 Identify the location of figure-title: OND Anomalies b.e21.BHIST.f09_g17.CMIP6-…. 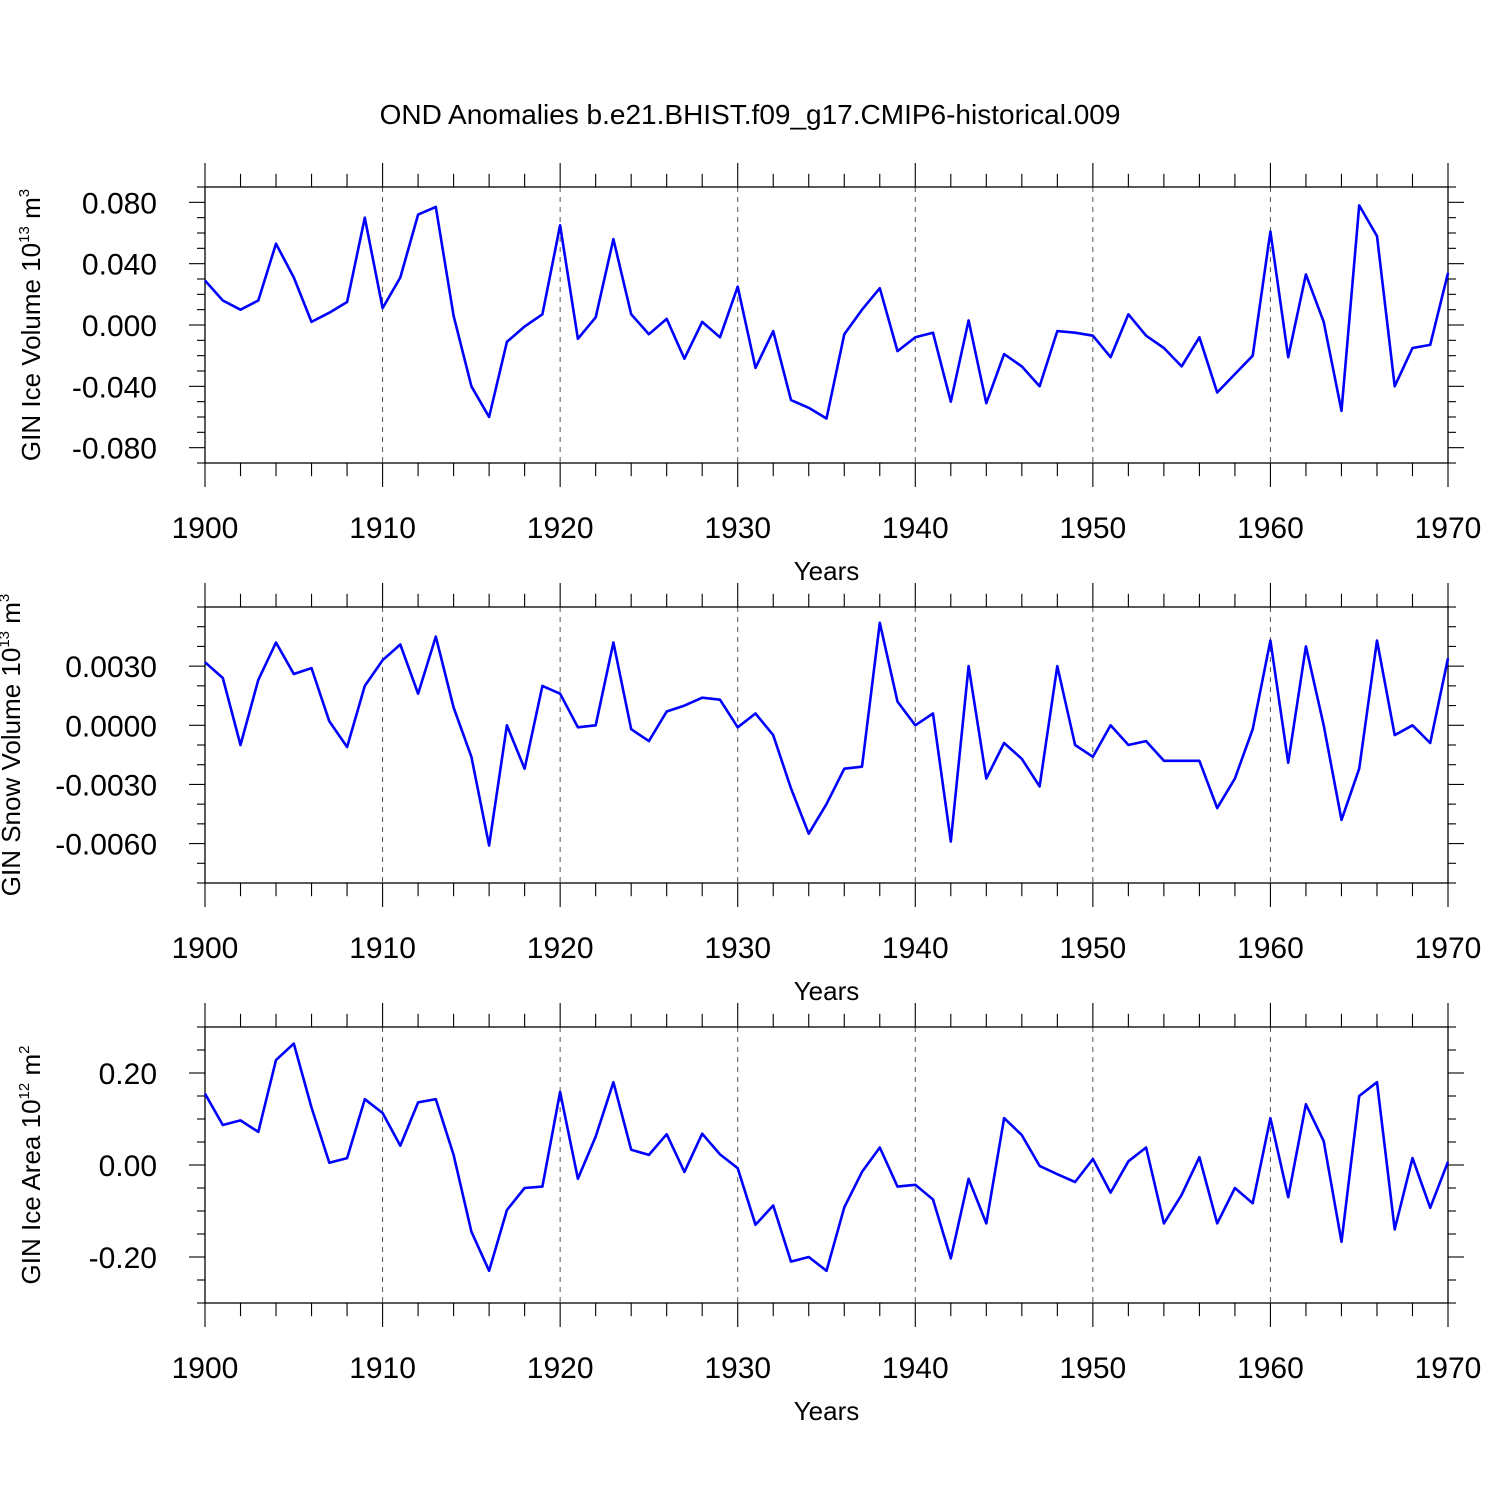
(750, 114).